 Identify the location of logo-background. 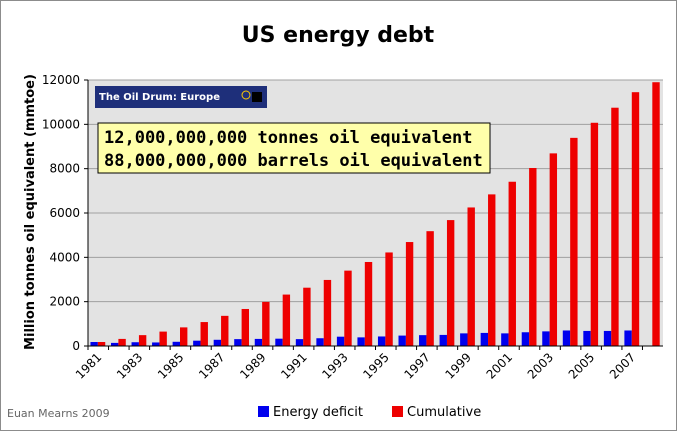
(181, 97).